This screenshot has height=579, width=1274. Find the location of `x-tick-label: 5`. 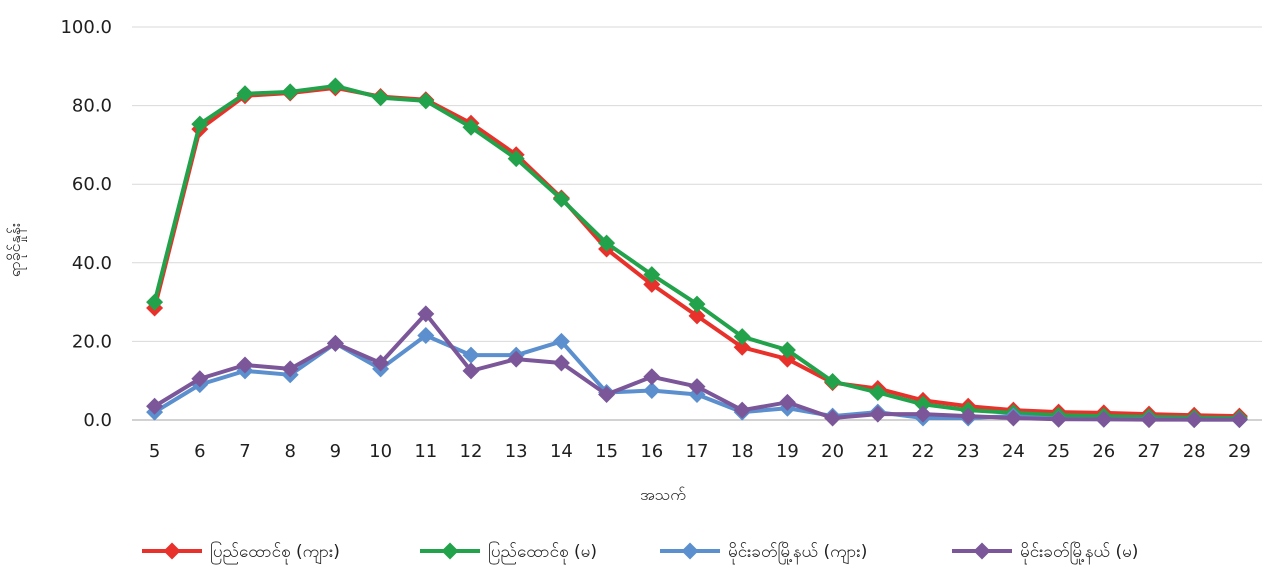

x-tick-label: 5 is located at coordinates (154, 451).